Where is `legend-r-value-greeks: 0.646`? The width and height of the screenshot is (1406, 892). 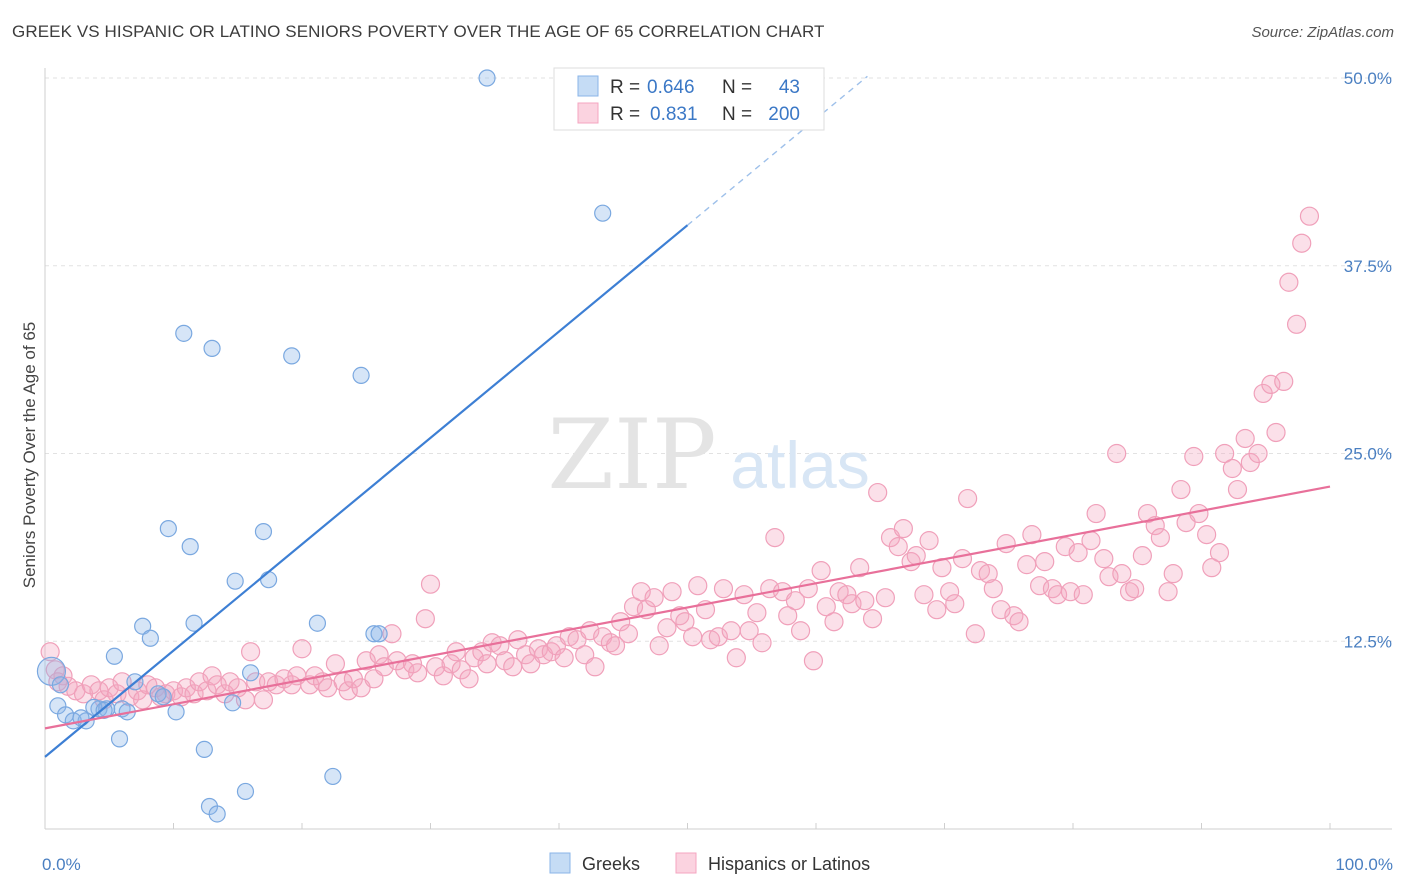
legend-r-value-greeks: 0.646 is located at coordinates (671, 87).